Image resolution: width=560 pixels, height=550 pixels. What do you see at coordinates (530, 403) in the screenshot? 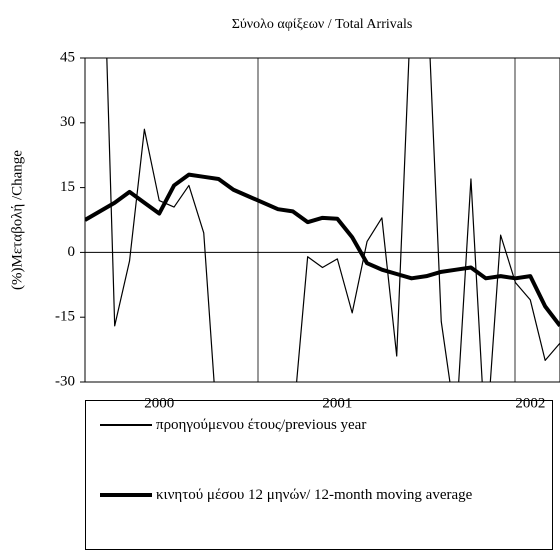
I see `x-tick-label: 2002` at bounding box center [530, 403].